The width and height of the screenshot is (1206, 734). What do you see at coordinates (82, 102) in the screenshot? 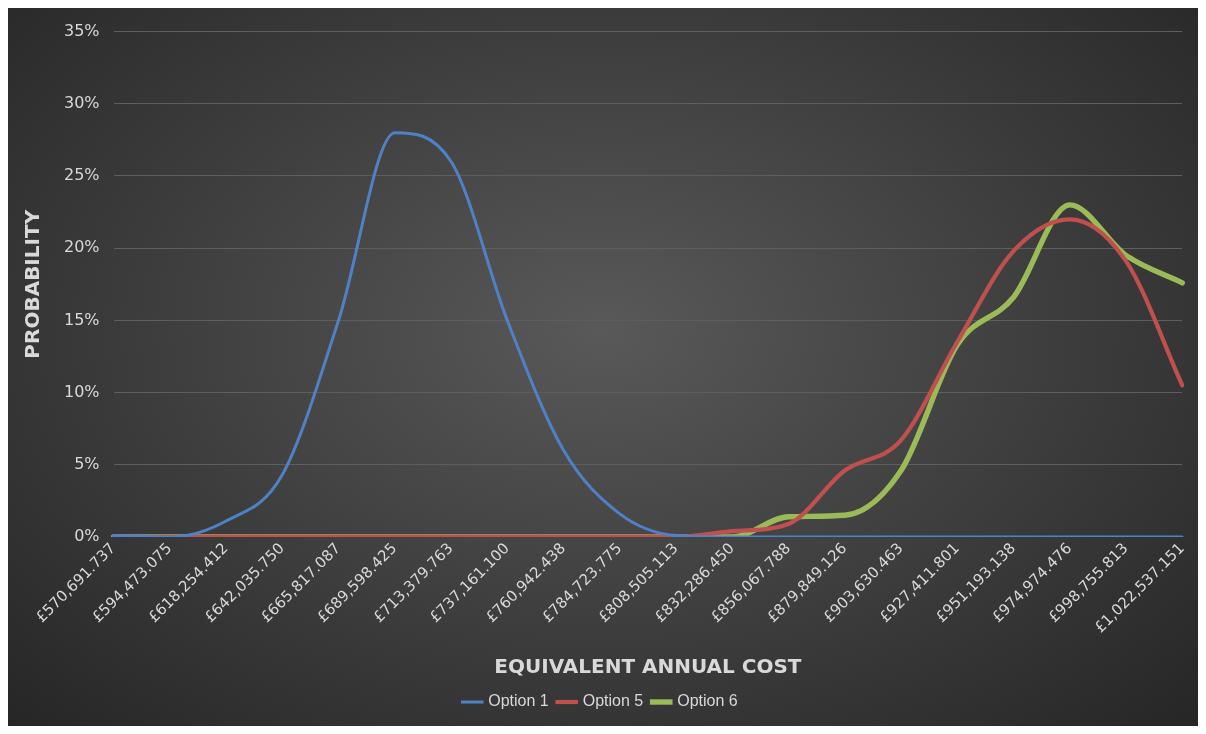
I see `y-tick-label: 30%` at bounding box center [82, 102].